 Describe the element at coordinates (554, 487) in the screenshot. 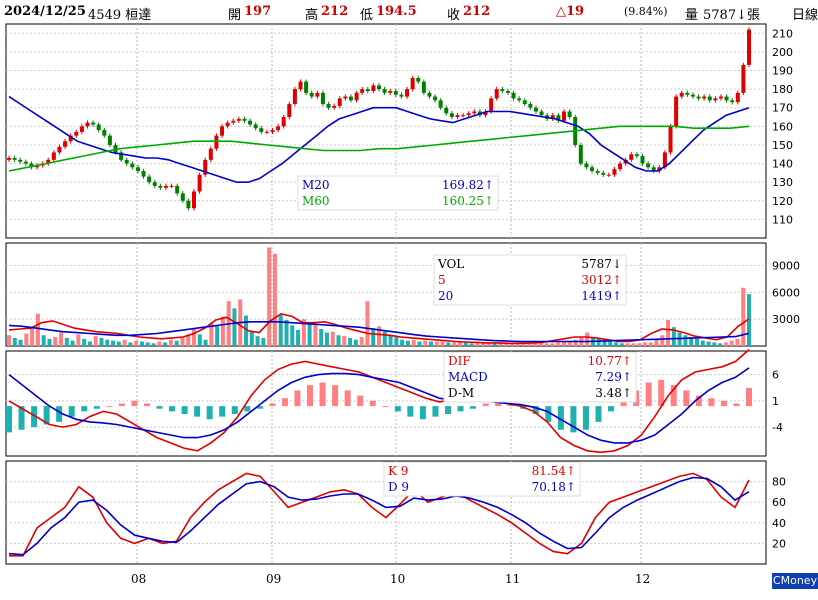

I see `kd-legend-value: 70.18↑` at that location.